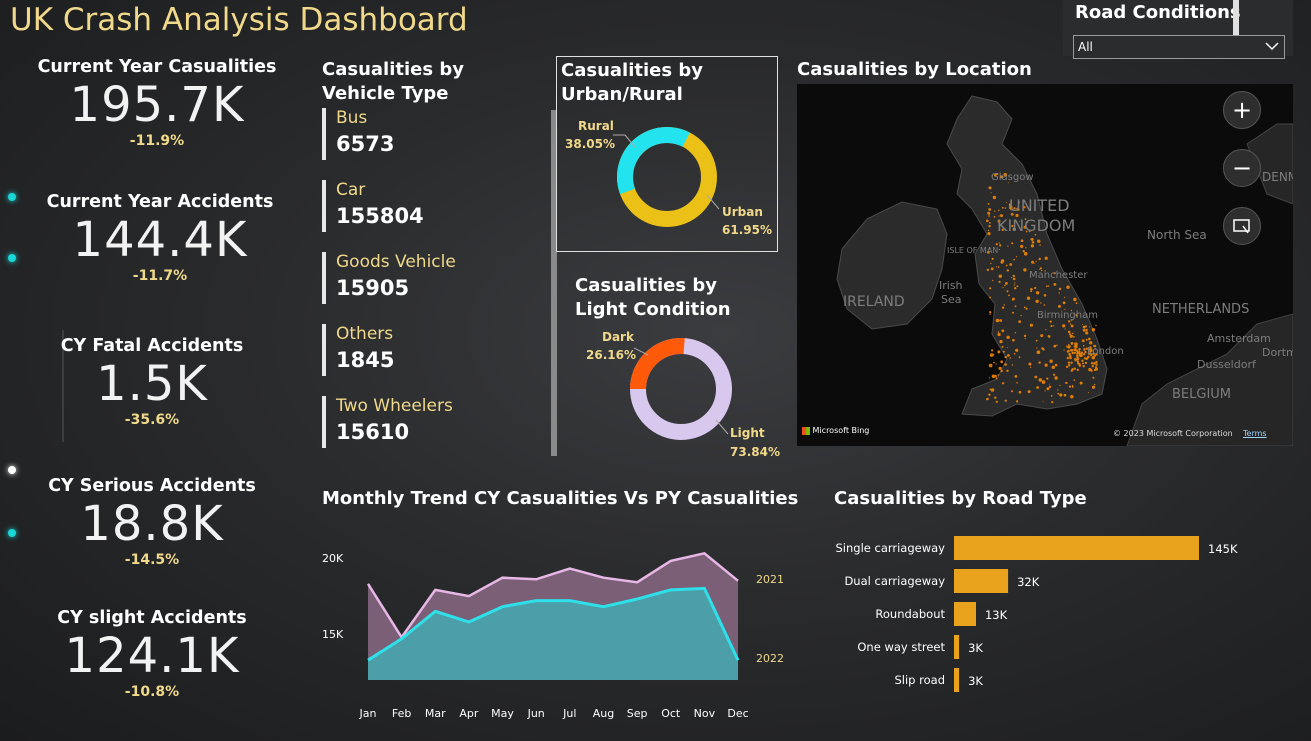  I want to click on slicer-scrollbar, so click(1236, 18).